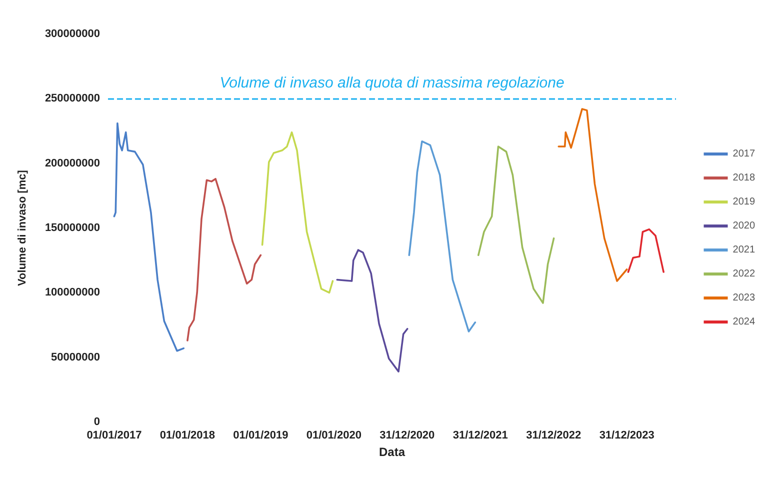  What do you see at coordinates (72, 98) in the screenshot?
I see `y-tick-label: 250000000` at bounding box center [72, 98].